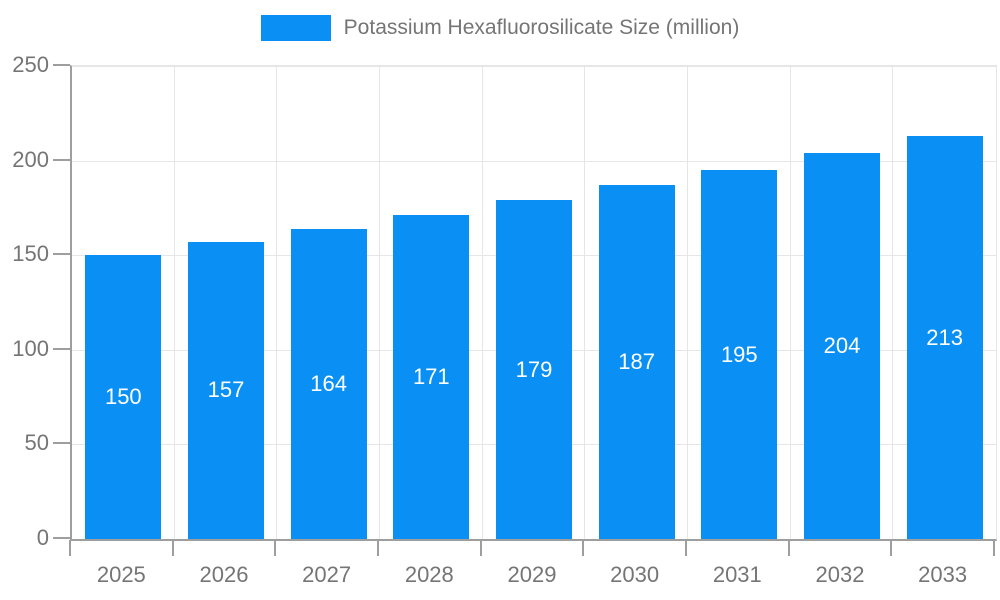 The image size is (1000, 600). I want to click on x-tick-label-2029: 2029, so click(532, 574).